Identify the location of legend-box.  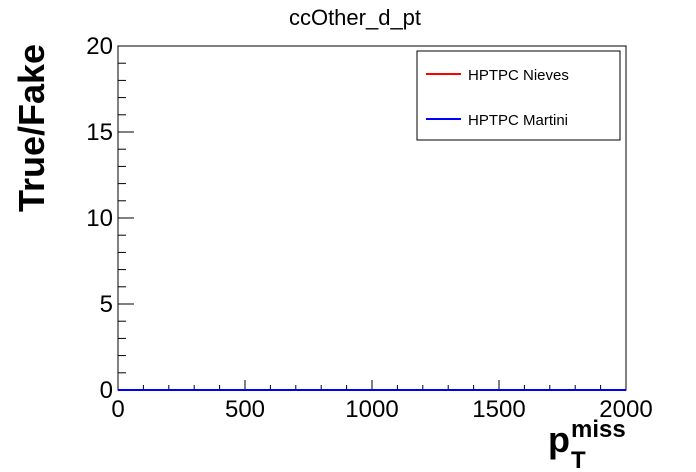
(518, 95).